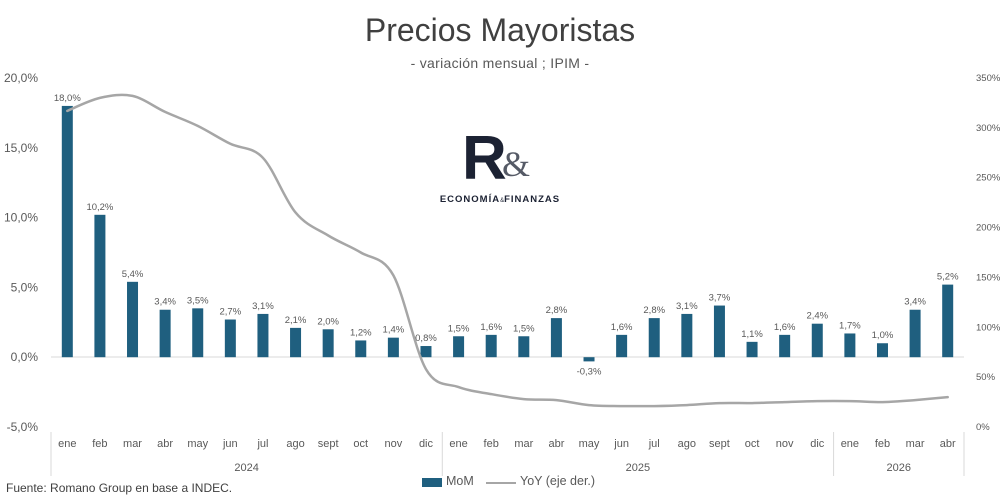  Describe the element at coordinates (988, 228) in the screenshot. I see `y-right-tick-label: 200%` at that location.